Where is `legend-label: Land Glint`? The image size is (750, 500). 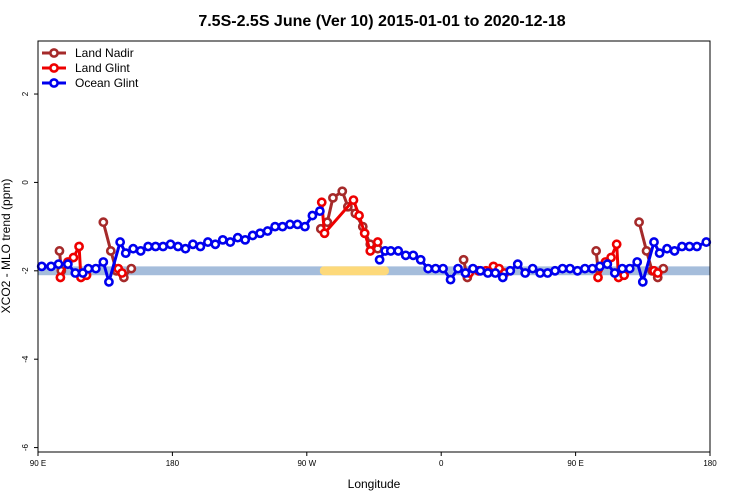 legend-label: Land Glint is located at coordinates (102, 68).